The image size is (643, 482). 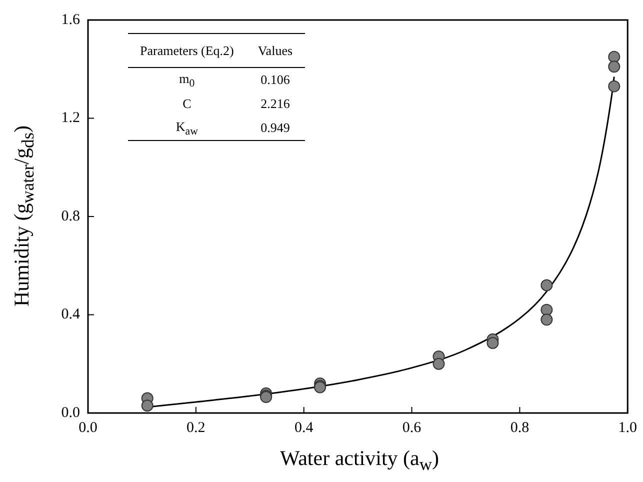 What do you see at coordinates (70, 118) in the screenshot?
I see `y-tick-label: 1.2` at bounding box center [70, 118].